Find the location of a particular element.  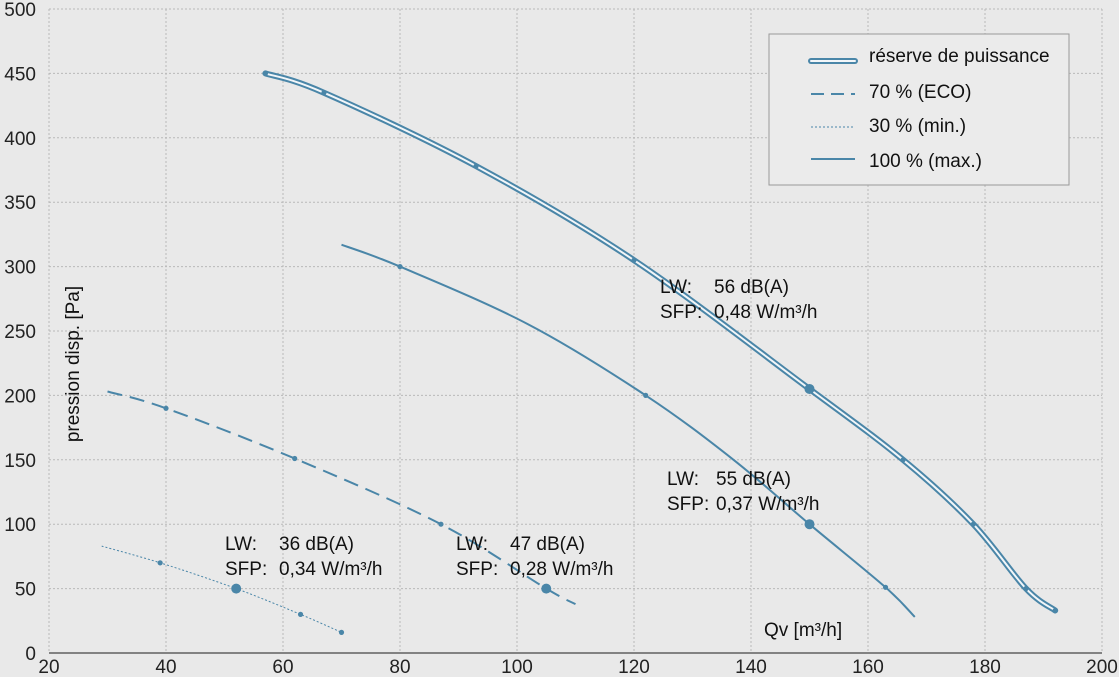

annotation-47db: LW: 47 dB(A) SFP: 0,28 W/m³/h is located at coordinates (534, 557).